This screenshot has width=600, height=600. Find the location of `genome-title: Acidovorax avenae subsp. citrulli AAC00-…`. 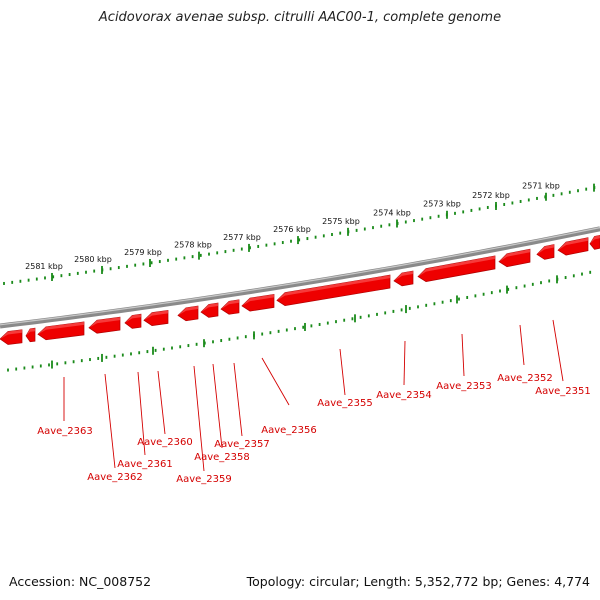

genome-title: Acidovorax avenae subsp. citrulli AAC00-… is located at coordinates (300, 17).